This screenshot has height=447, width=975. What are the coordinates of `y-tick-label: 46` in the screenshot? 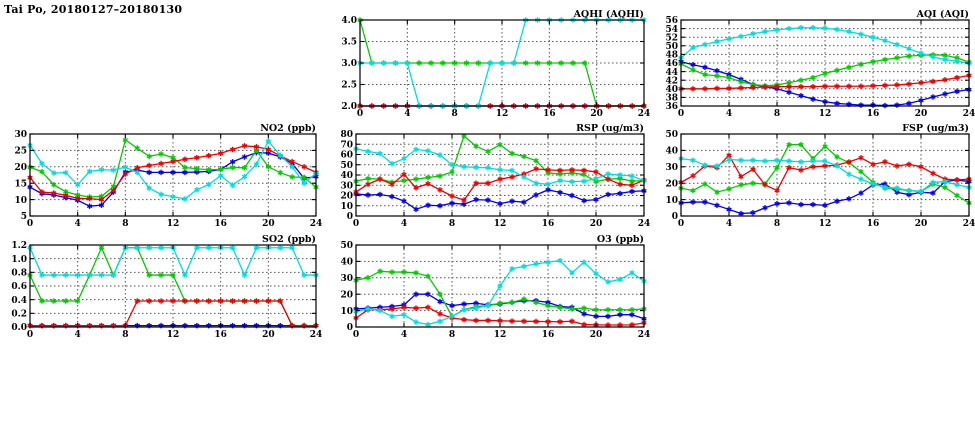 It's located at (671, 64).